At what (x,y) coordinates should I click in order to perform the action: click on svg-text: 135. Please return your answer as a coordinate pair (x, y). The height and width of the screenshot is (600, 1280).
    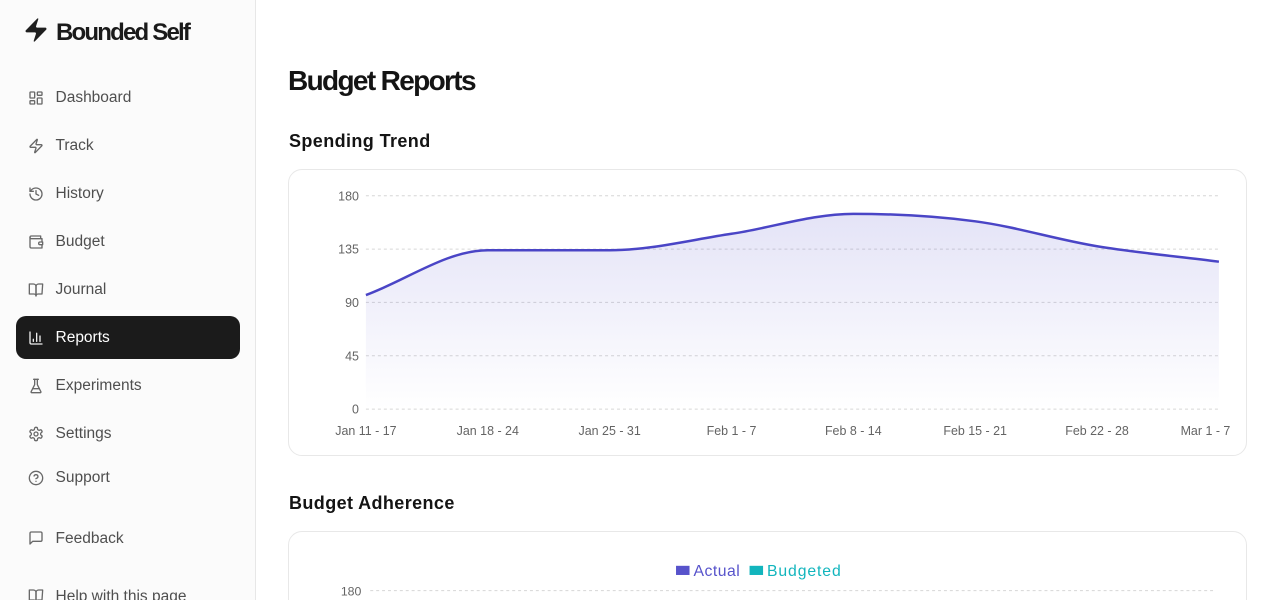
    Looking at the image, I should click on (348, 250).